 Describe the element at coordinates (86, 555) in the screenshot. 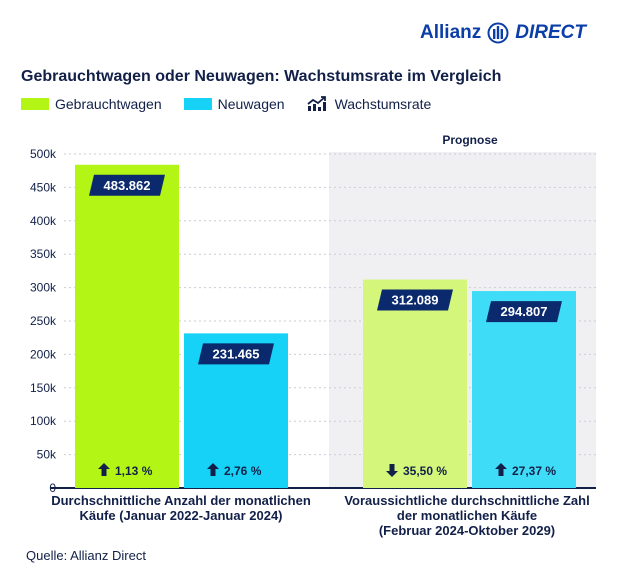

I see `source-note: Quelle: Allianz Direct` at that location.